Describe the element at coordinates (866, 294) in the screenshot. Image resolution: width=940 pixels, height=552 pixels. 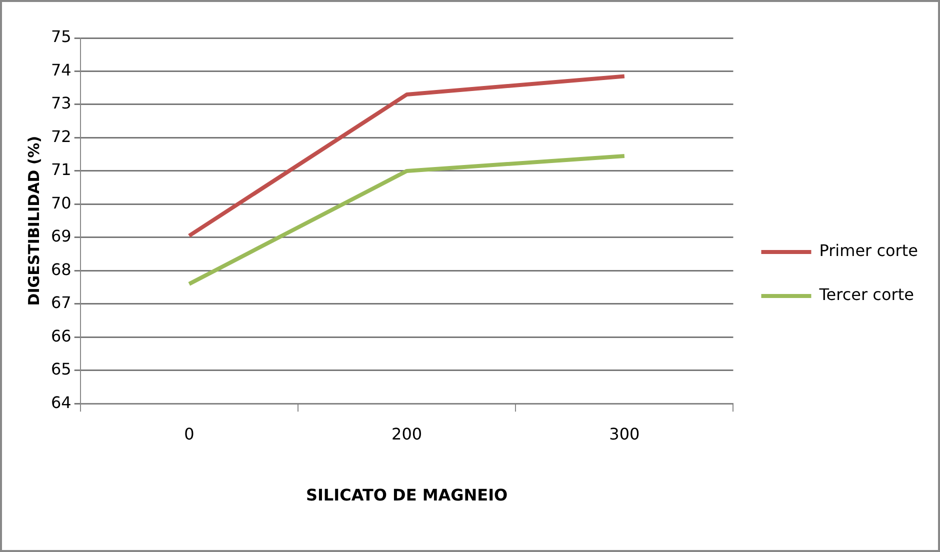
I see `legend-label: Tercer corte` at that location.